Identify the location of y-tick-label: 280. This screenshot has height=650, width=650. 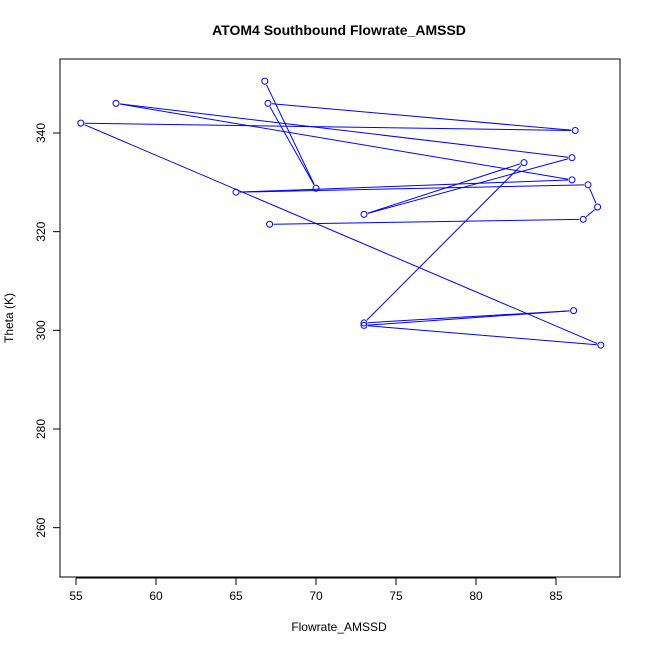
(41, 429).